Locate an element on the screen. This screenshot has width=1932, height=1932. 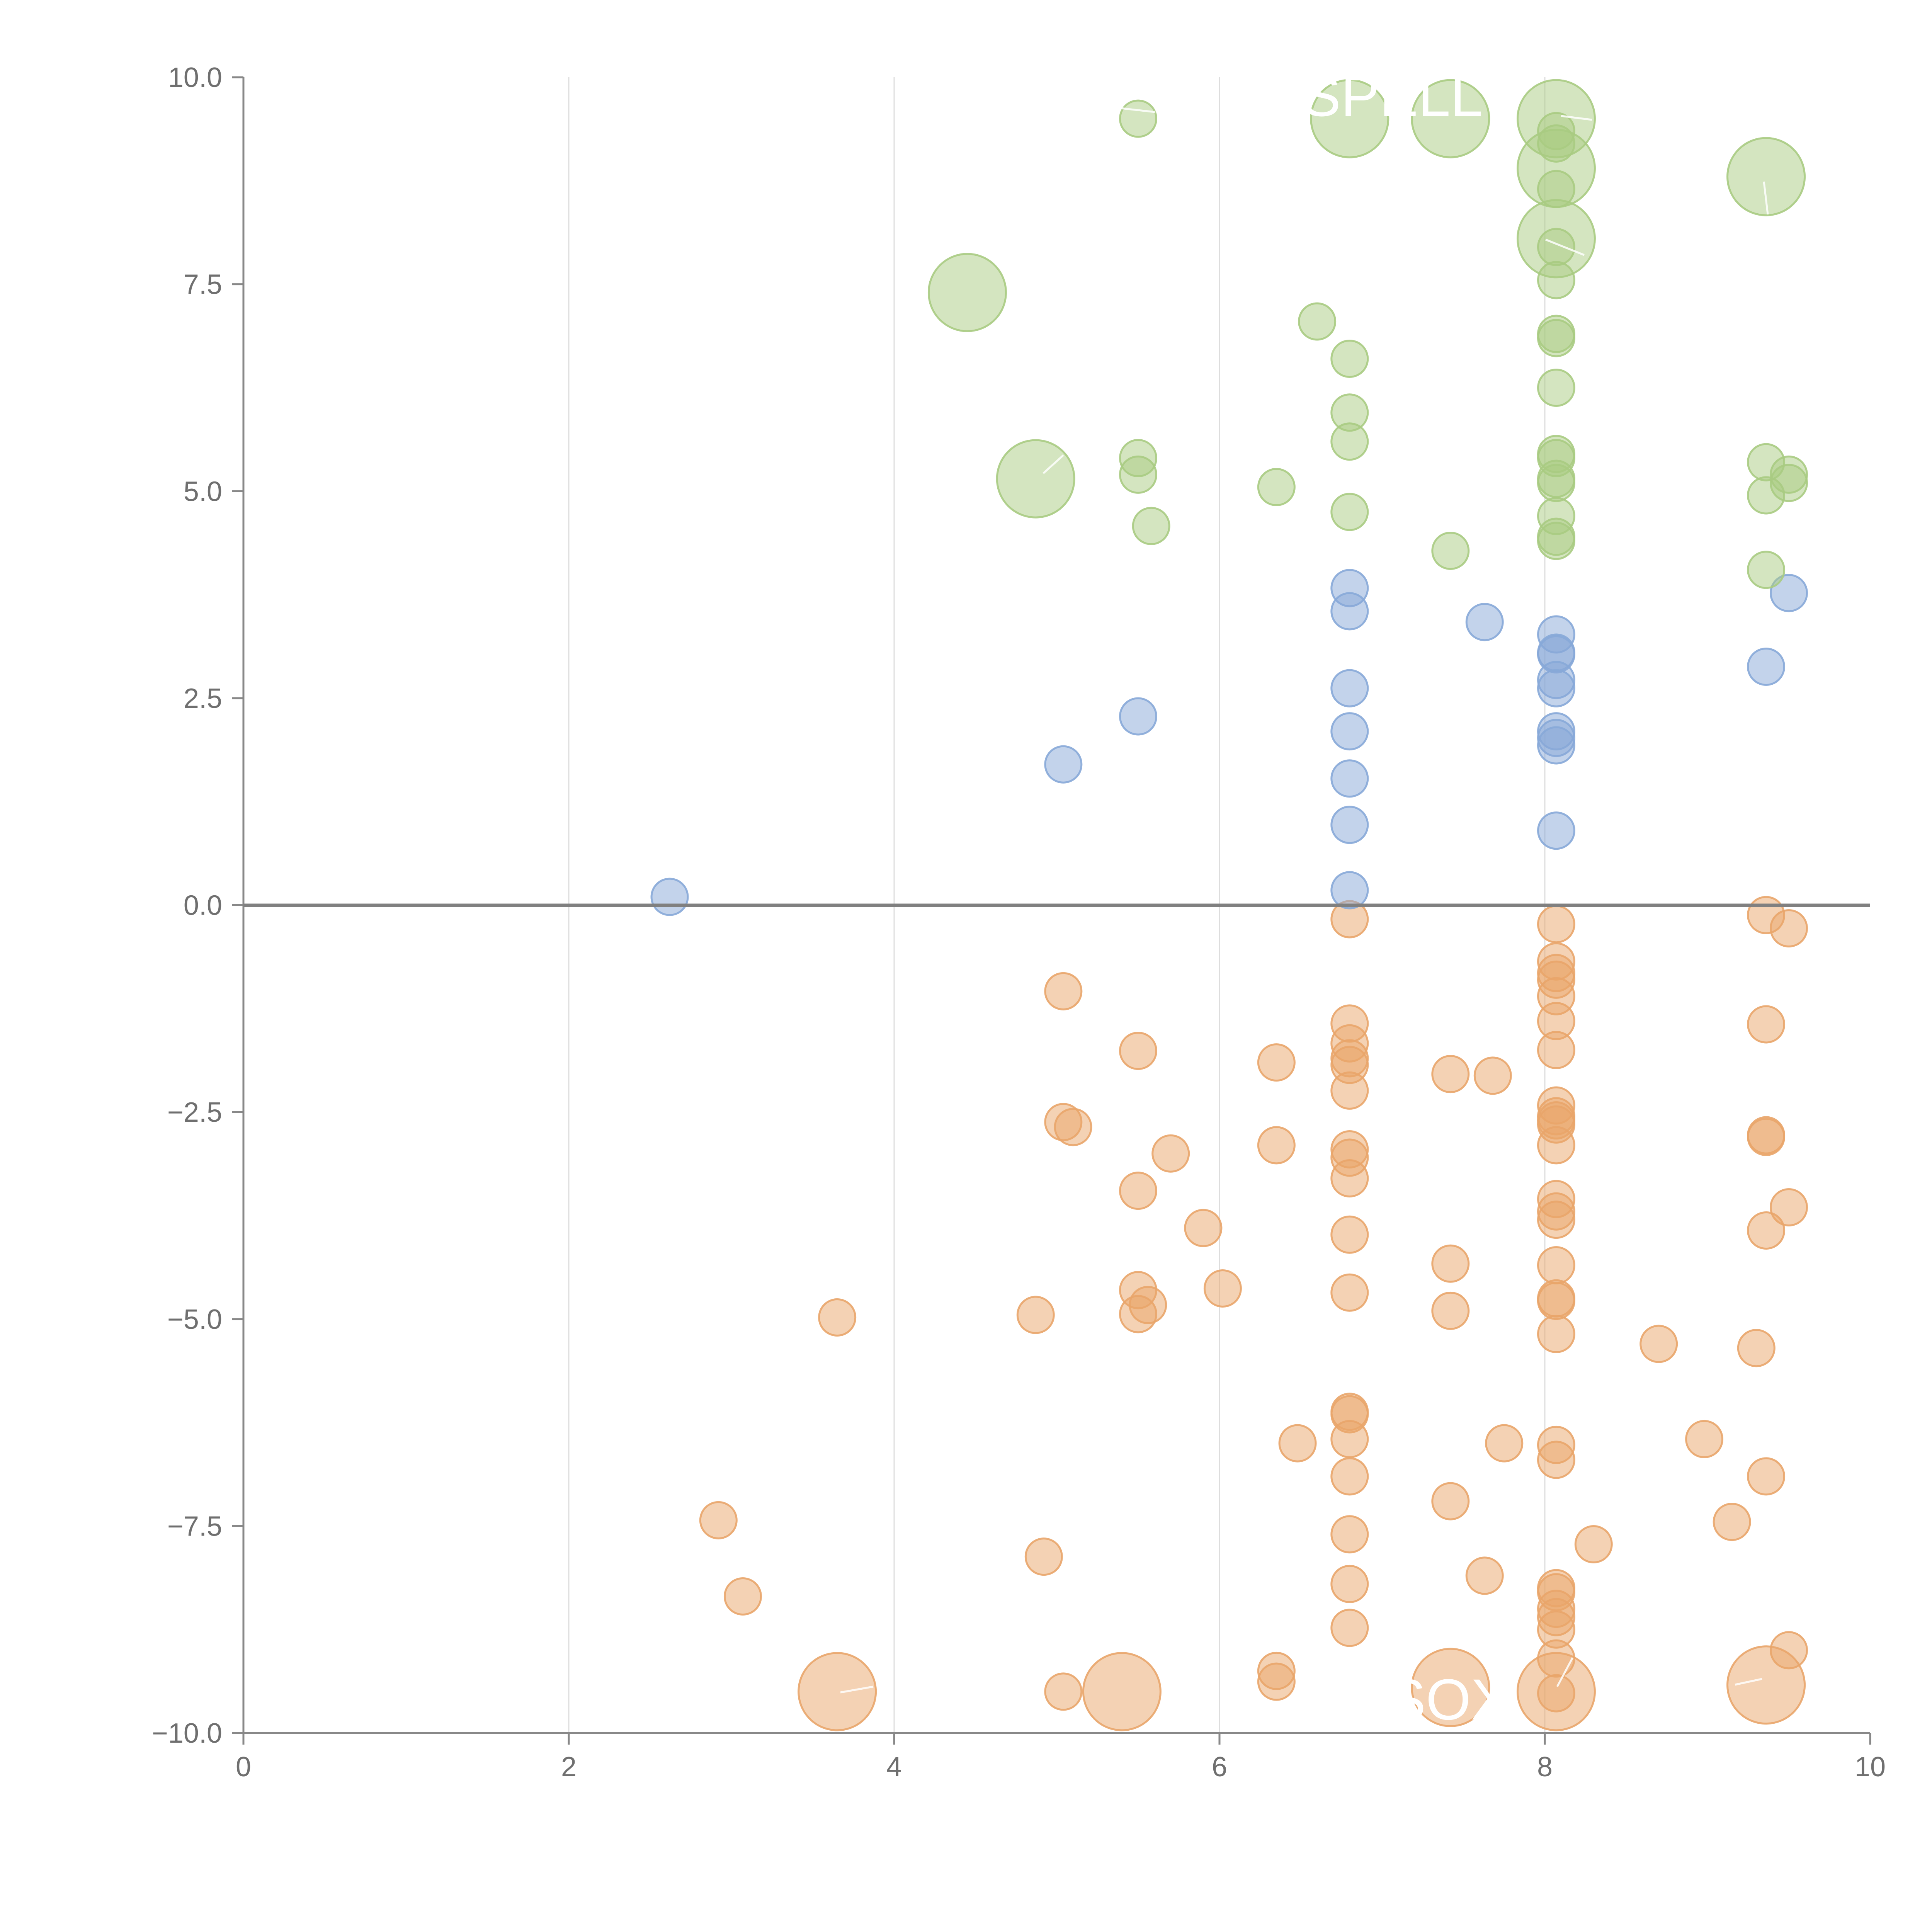
y-tick-label: 5.0 is located at coordinates (203, 492).